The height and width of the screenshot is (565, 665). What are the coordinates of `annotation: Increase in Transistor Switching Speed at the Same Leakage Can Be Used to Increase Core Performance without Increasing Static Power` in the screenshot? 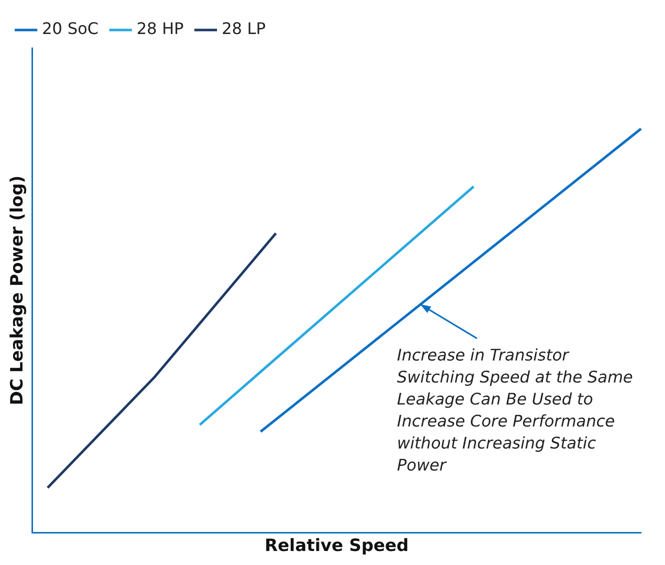 It's located at (515, 410).